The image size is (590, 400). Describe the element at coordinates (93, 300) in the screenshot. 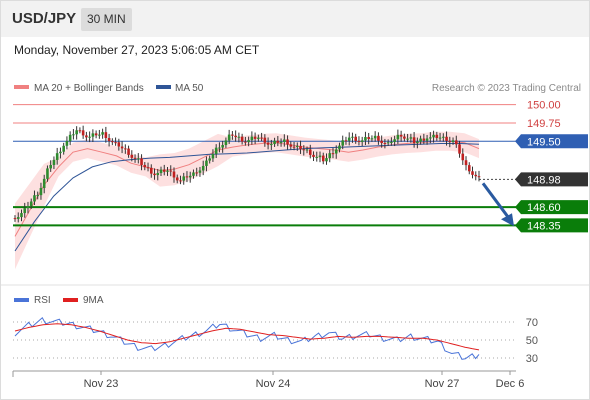

I see `ma9-legend-label: 9MA` at that location.